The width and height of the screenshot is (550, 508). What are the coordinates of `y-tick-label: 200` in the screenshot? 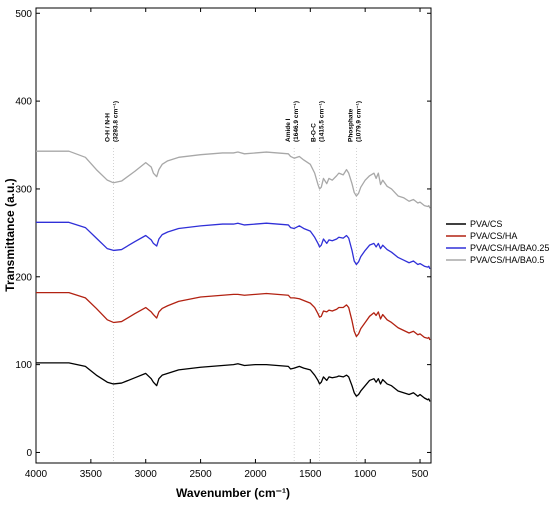 It's located at (23, 277).